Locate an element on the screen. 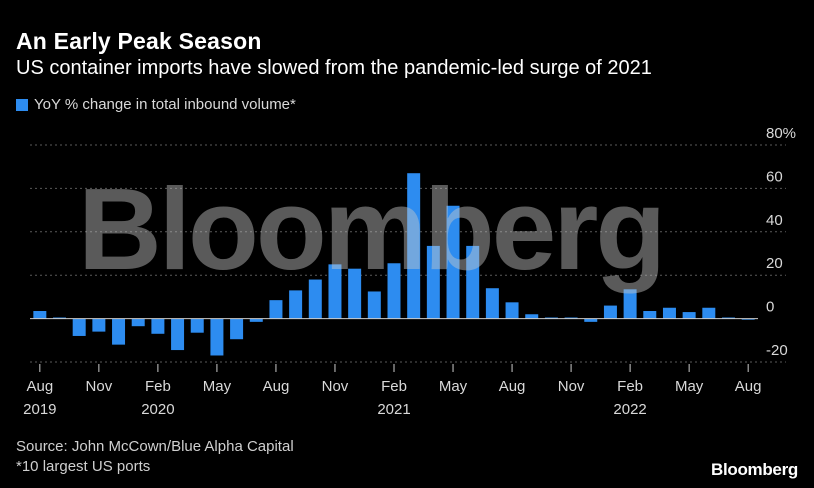  legend: YoY % change in total inbound volume* is located at coordinates (156, 104).